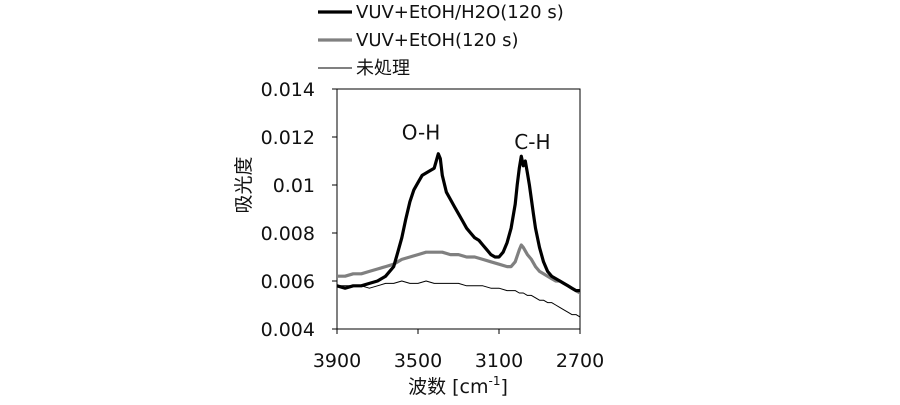  I want to click on legend-label-2: 未処理, so click(383, 68).